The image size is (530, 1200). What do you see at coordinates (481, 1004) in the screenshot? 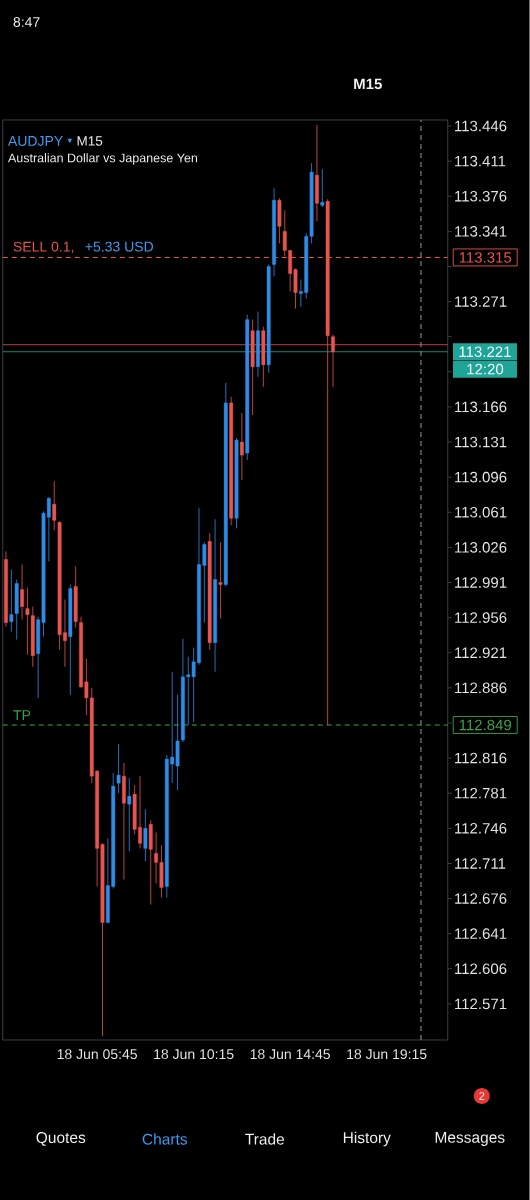
I see `y-tick-label: 112.571` at bounding box center [481, 1004].